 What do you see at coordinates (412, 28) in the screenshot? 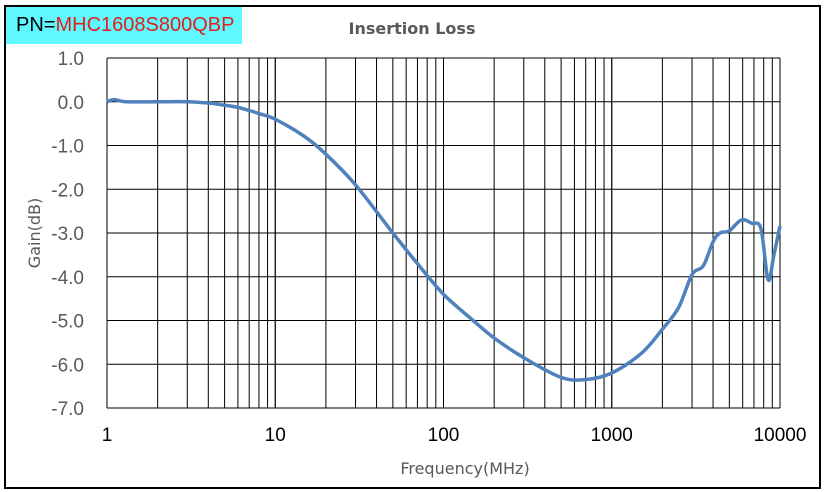
I see `chart-title: Insertion Loss` at bounding box center [412, 28].